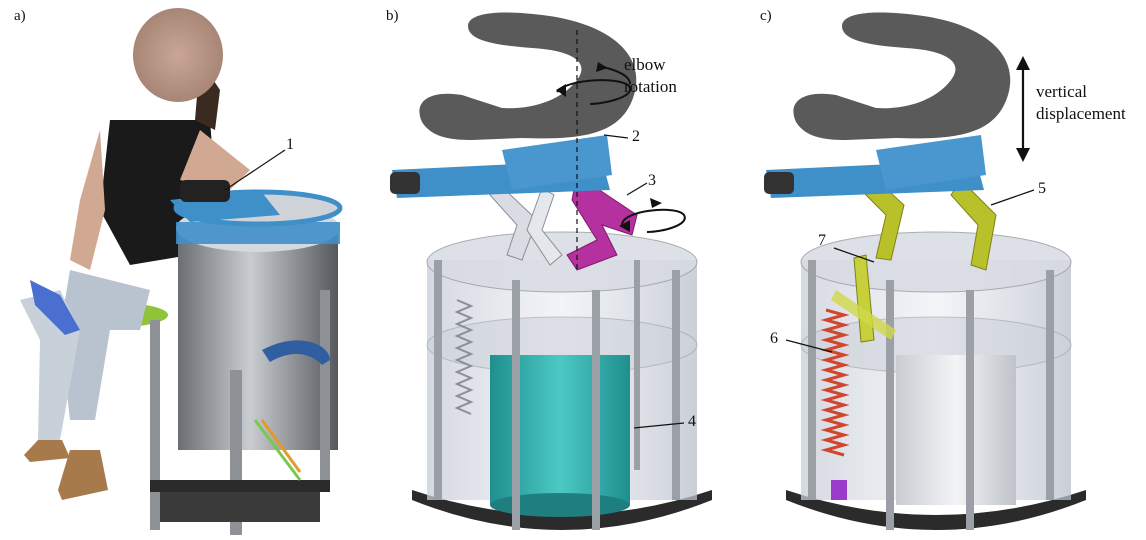 This screenshot has height=540, width=1146. I want to click on callout-3: 3, so click(652, 180).